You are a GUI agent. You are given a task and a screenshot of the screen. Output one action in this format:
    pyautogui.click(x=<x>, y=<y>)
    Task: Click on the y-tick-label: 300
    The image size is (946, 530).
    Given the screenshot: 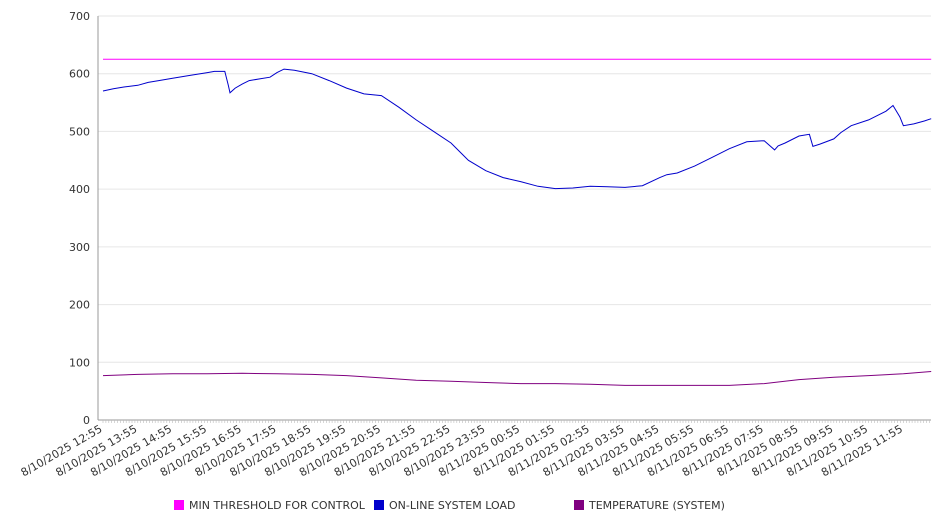 What is the action you would take?
    pyautogui.click(x=79, y=247)
    